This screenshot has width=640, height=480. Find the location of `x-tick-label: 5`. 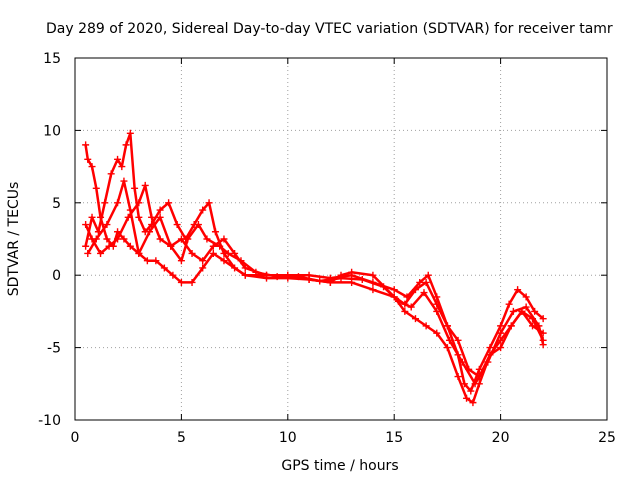

x-tick-label: 5 is located at coordinates (181, 438).